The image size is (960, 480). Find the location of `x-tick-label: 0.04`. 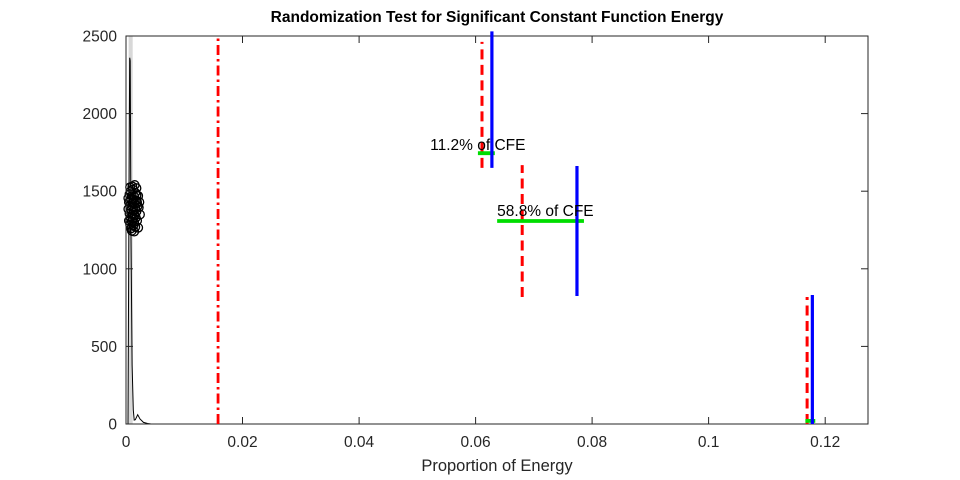

x-tick-label: 0.04 is located at coordinates (359, 442).